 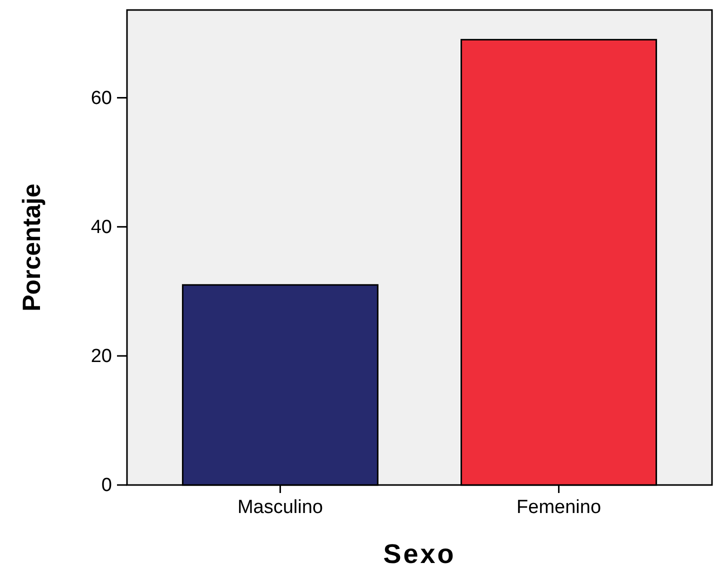 What do you see at coordinates (559, 507) in the screenshot?
I see `x-tick-label: Femenino` at bounding box center [559, 507].